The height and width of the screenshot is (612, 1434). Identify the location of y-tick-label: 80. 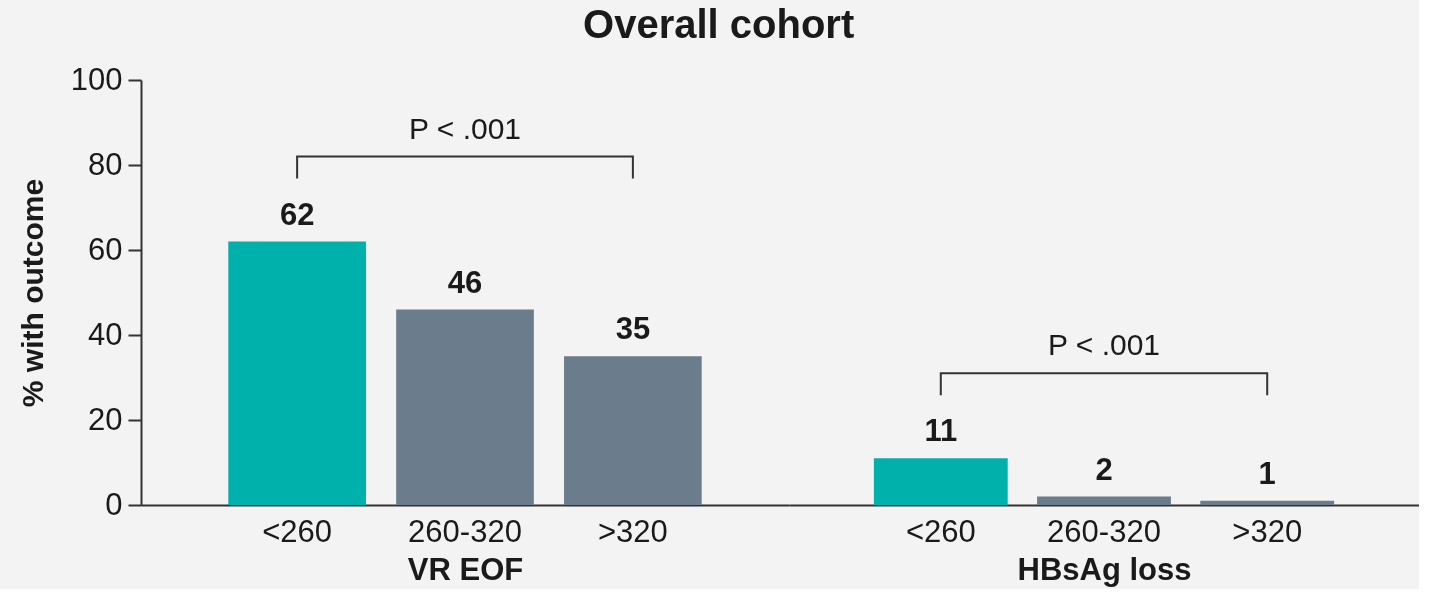
(105, 164).